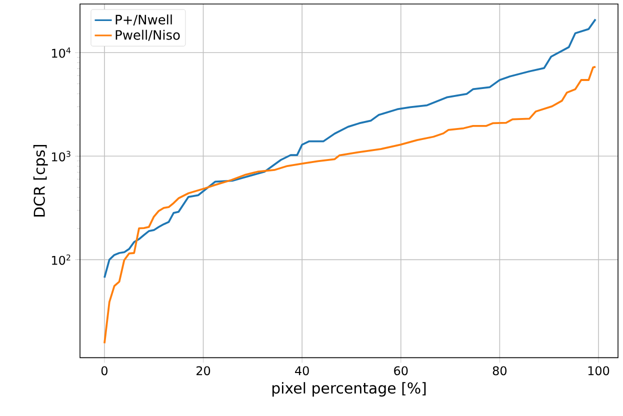  I want to click on y-axis-title: DCR [cps], so click(40, 180).